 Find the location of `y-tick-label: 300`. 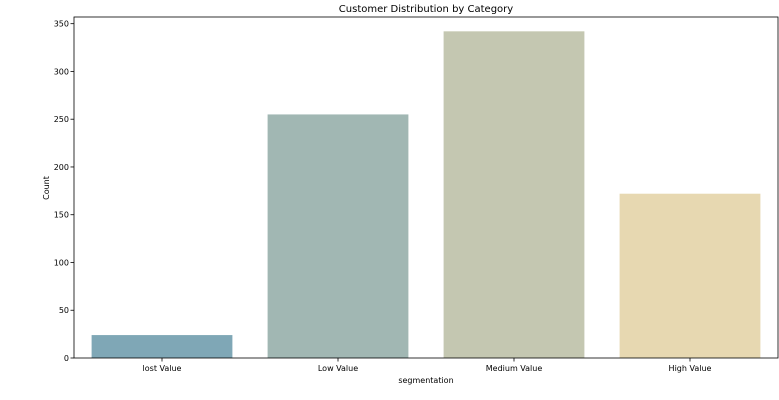

y-tick-label: 300 is located at coordinates (61, 71).